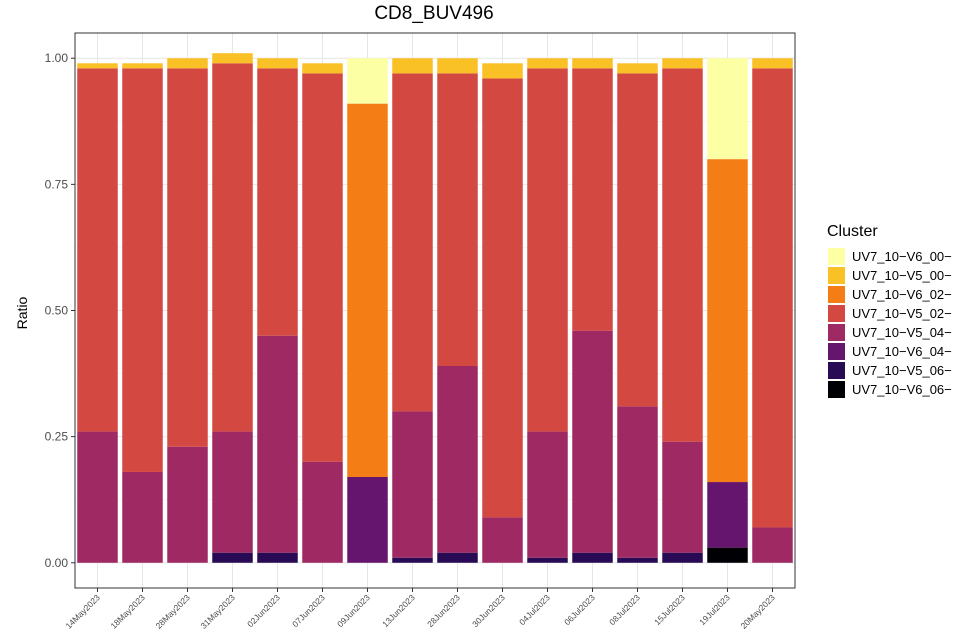 Image resolution: width=962 pixels, height=637 pixels. I want to click on x-tick-label: 31May2023, so click(217, 611).